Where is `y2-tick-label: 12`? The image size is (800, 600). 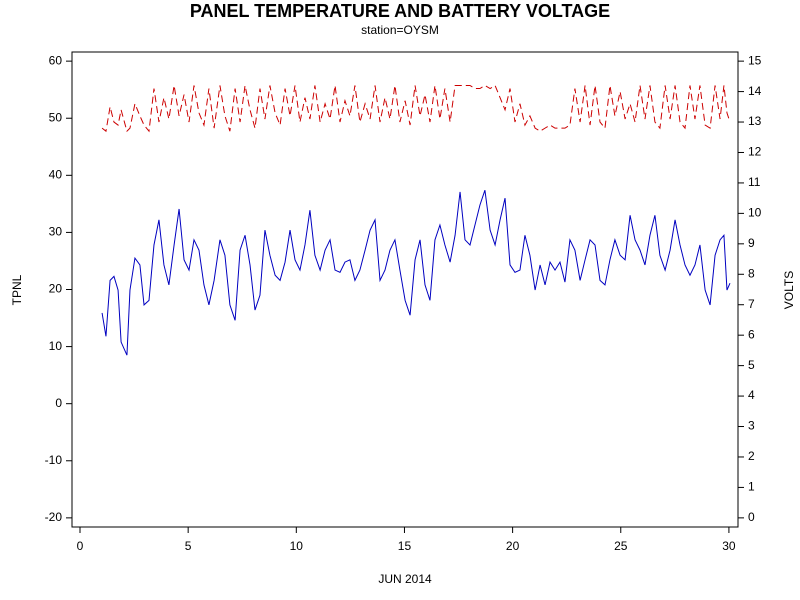
y2-tick-label: 12 is located at coordinates (755, 152).